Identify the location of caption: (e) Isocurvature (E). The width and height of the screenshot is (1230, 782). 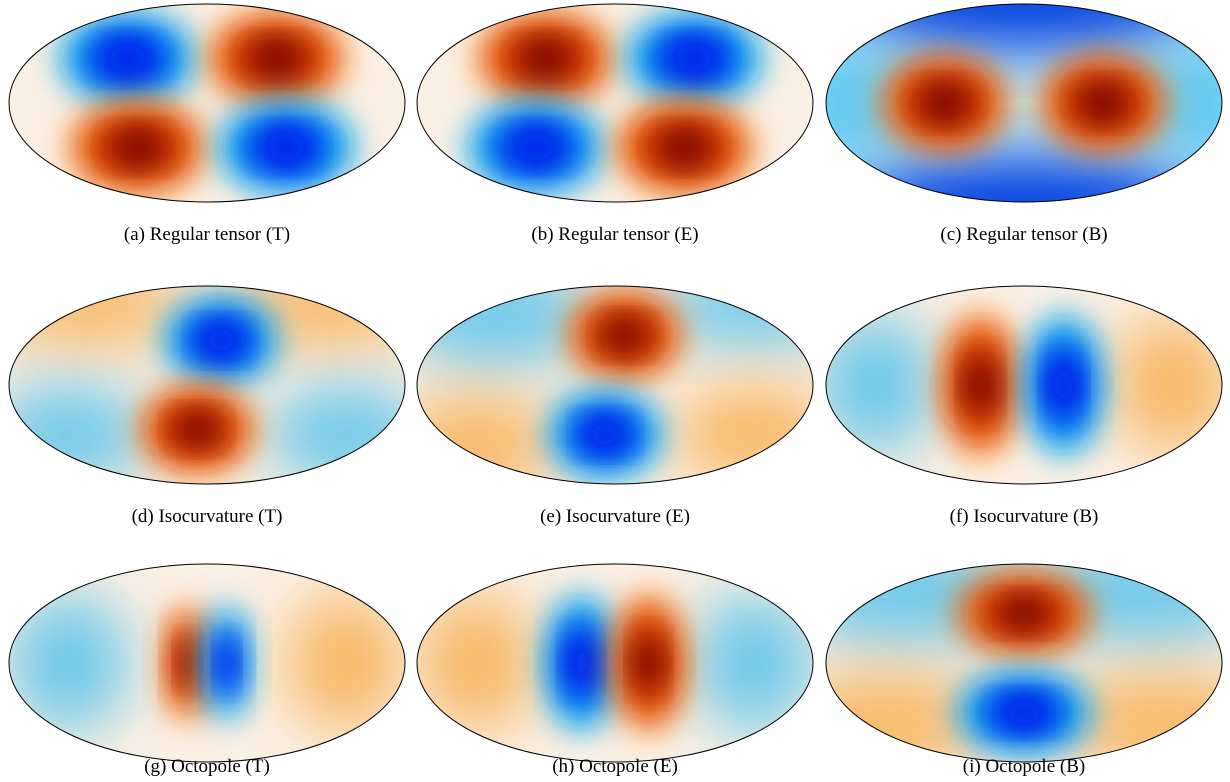
(615, 516).